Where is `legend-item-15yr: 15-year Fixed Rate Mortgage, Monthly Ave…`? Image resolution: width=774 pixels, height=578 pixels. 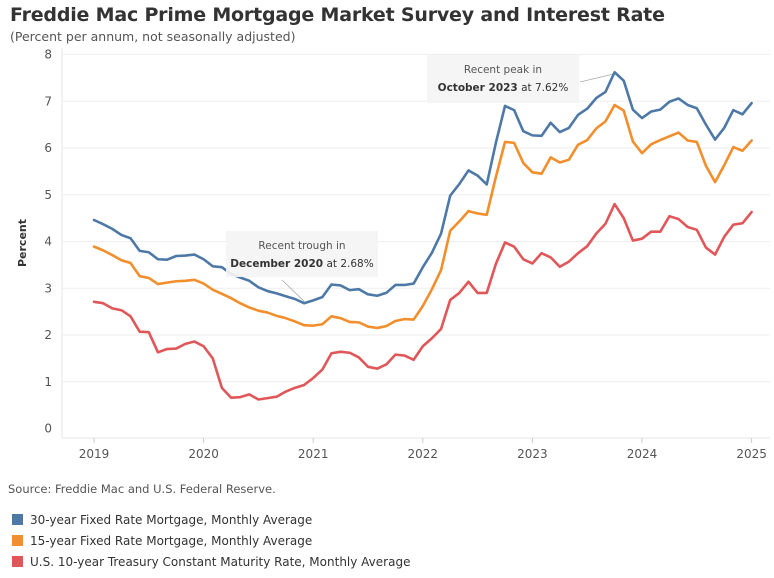 legend-item-15yr: 15-year Fixed Rate Mortgage, Monthly Ave… is located at coordinates (211, 540).